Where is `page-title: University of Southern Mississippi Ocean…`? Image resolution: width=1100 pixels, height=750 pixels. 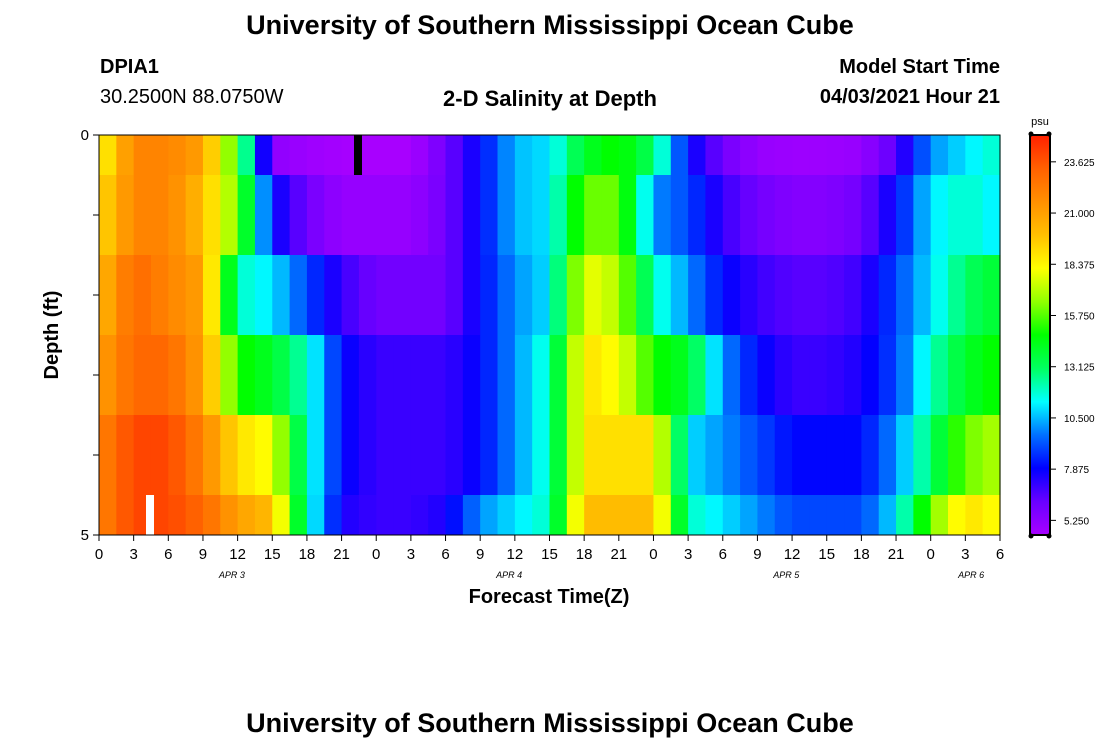
page-title: University of Southern Mississippi Ocean… is located at coordinates (550, 25).